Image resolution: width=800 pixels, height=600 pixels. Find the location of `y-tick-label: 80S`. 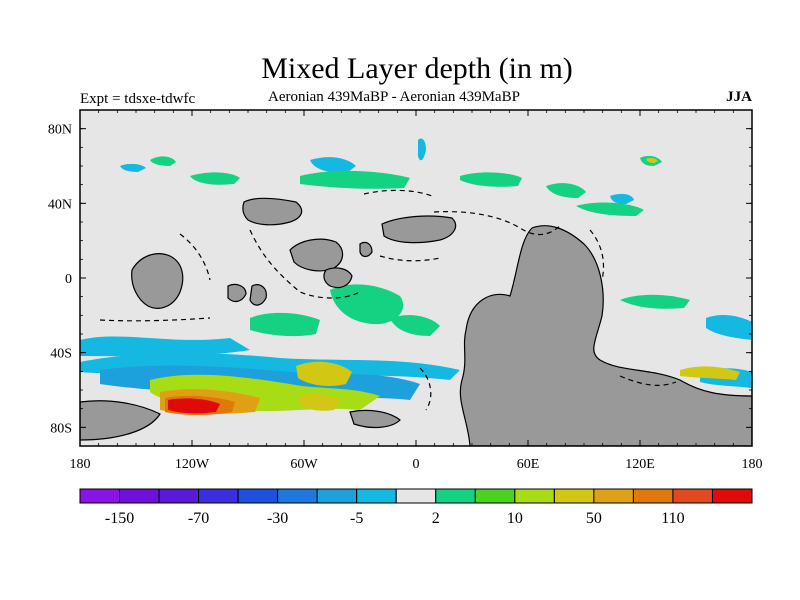

y-tick-label: 80S is located at coordinates (61, 428).